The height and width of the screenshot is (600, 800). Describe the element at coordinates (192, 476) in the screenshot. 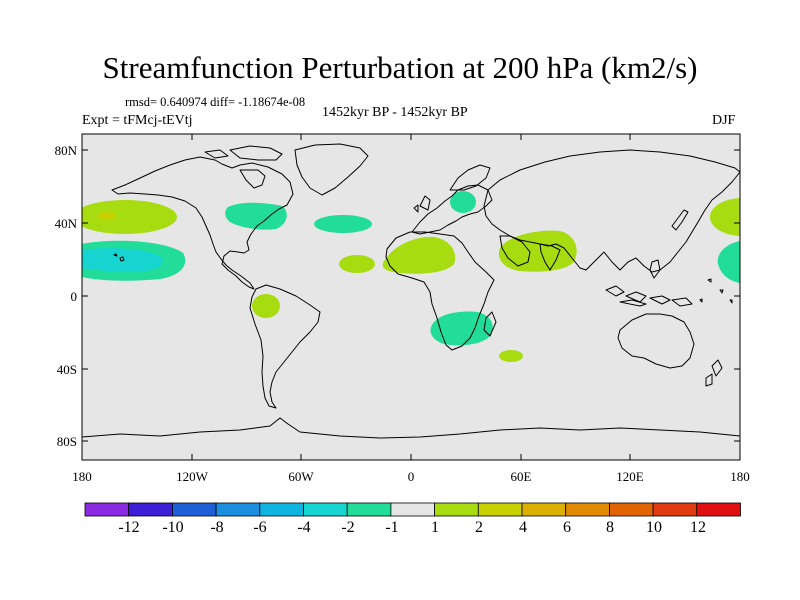

I see `lon-label: 120W` at that location.